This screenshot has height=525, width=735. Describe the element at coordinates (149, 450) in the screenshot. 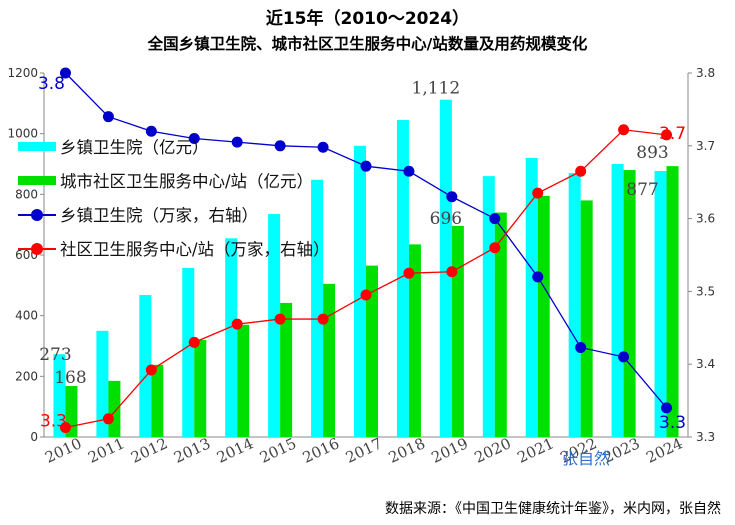

I see `x-tick-label: 2012` at that location.